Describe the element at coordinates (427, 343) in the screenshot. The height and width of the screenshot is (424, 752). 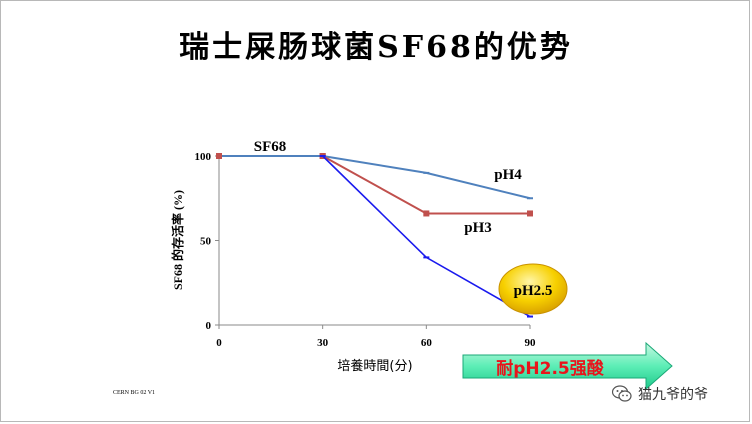
I see `x-tick-label: 60` at that location.